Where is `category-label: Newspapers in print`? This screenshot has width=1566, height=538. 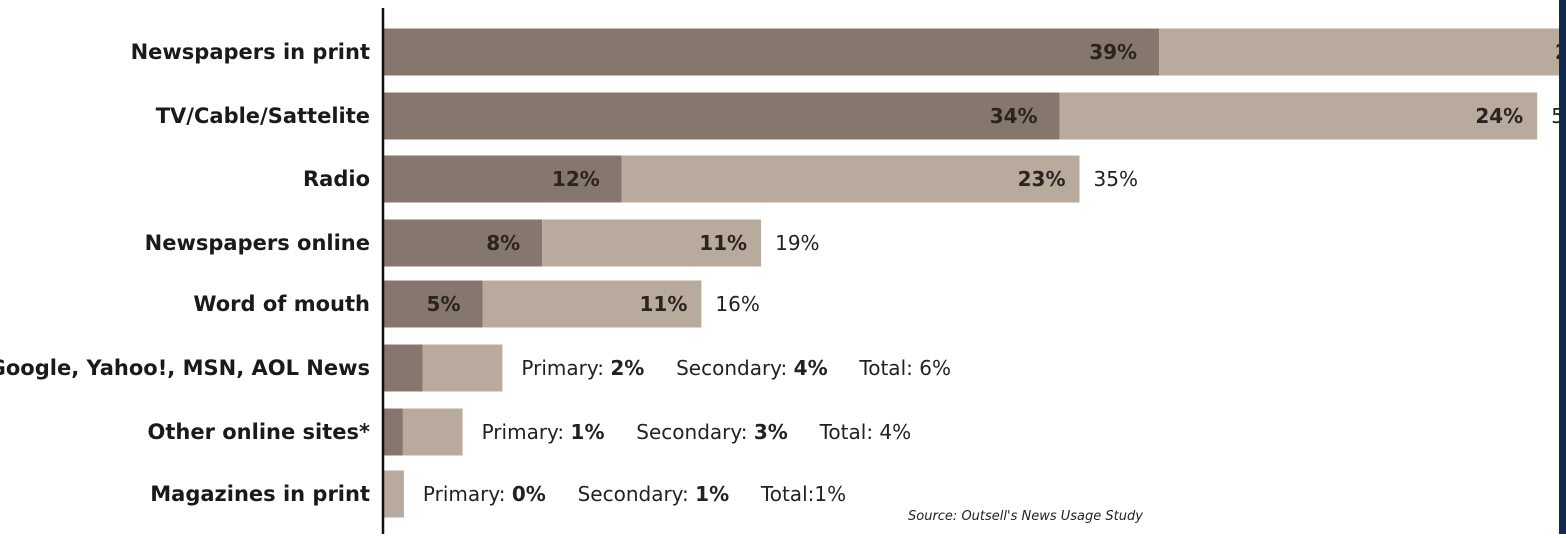 category-label: Newspapers in print is located at coordinates (250, 52).